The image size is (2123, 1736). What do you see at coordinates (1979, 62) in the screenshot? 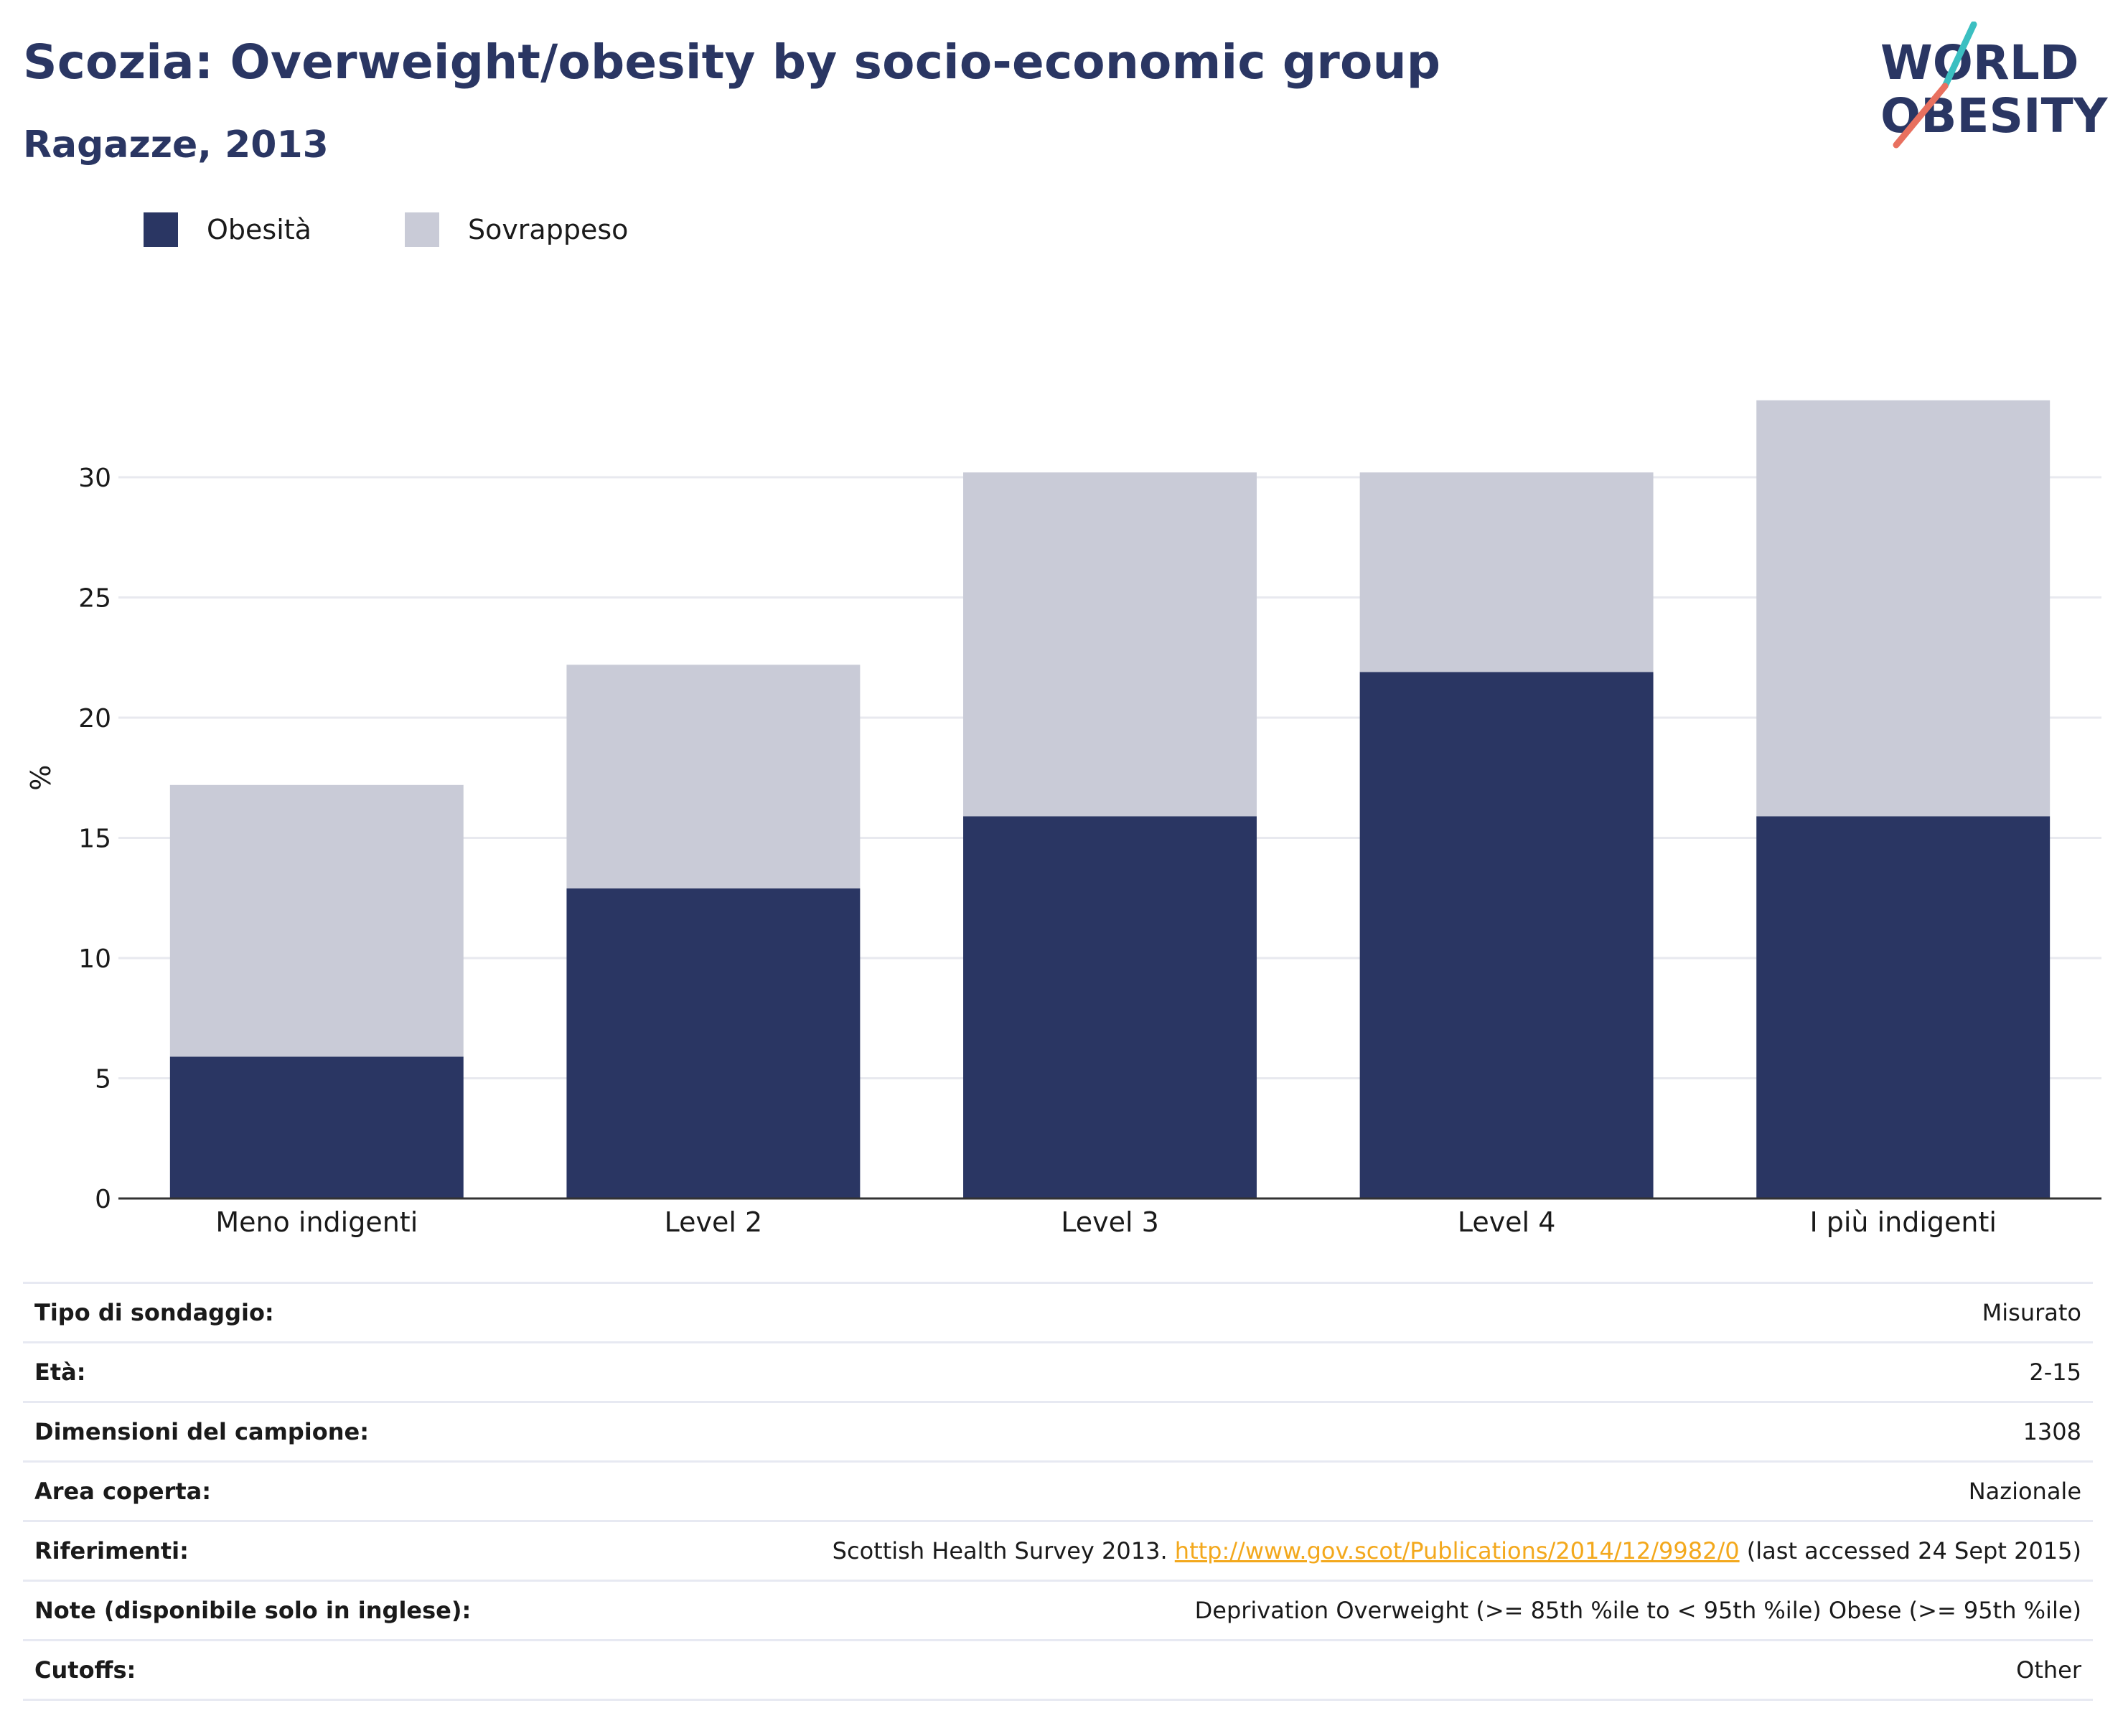
I see `logo-line1: WORLD` at bounding box center [1979, 62].